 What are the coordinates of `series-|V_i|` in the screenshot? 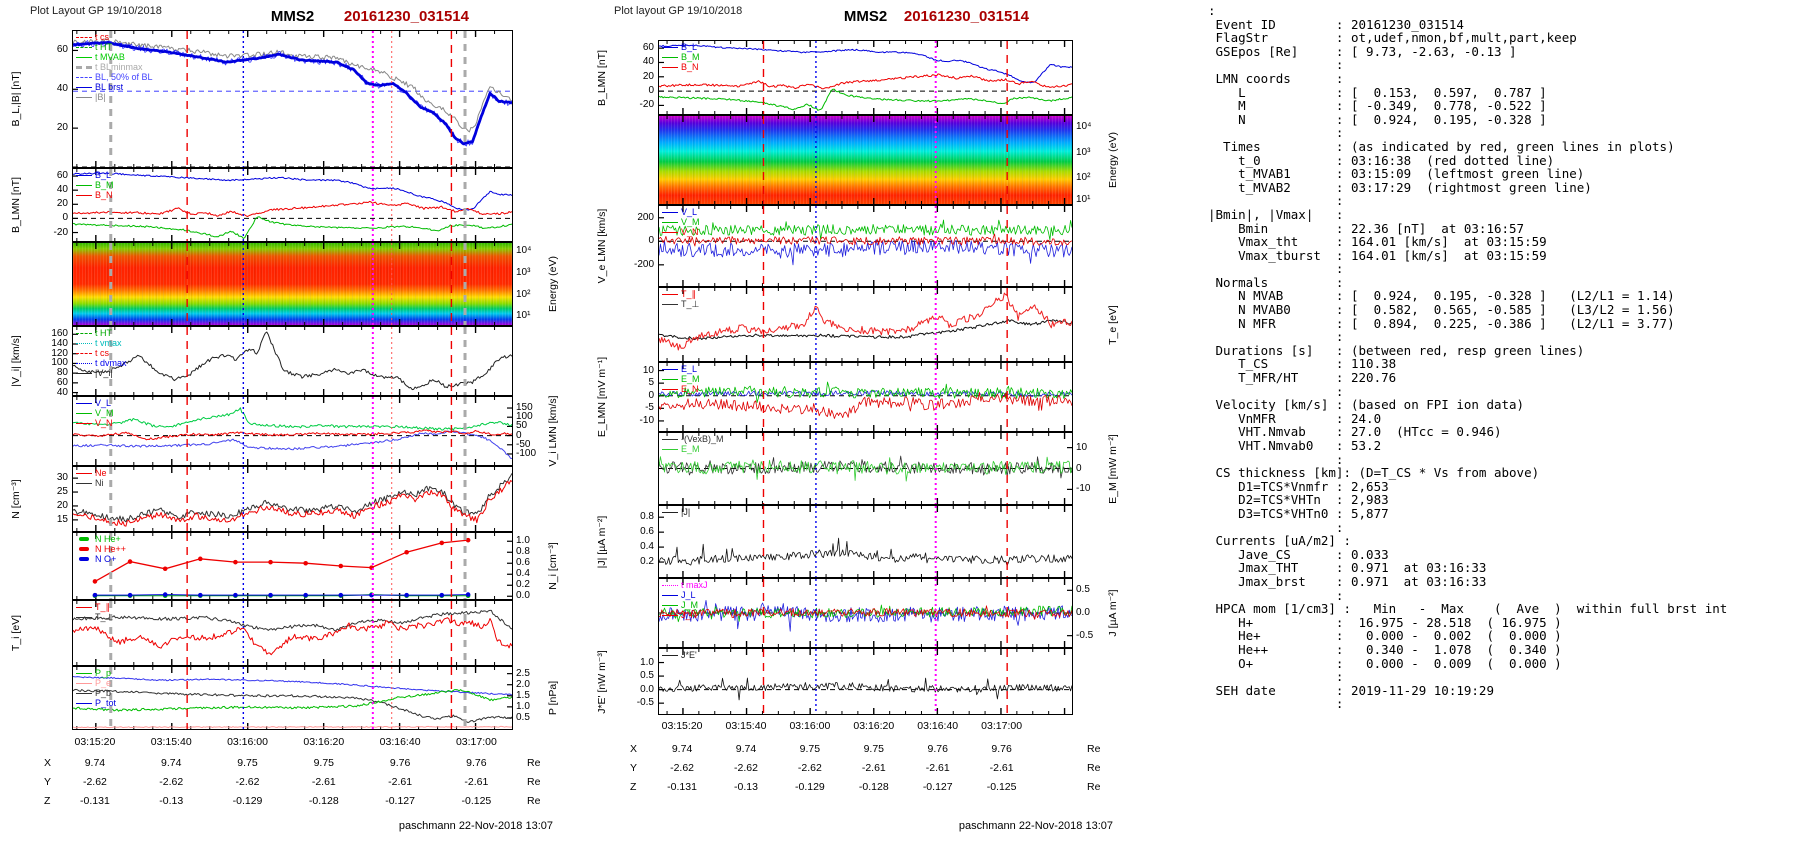 It's located at (292, 361).